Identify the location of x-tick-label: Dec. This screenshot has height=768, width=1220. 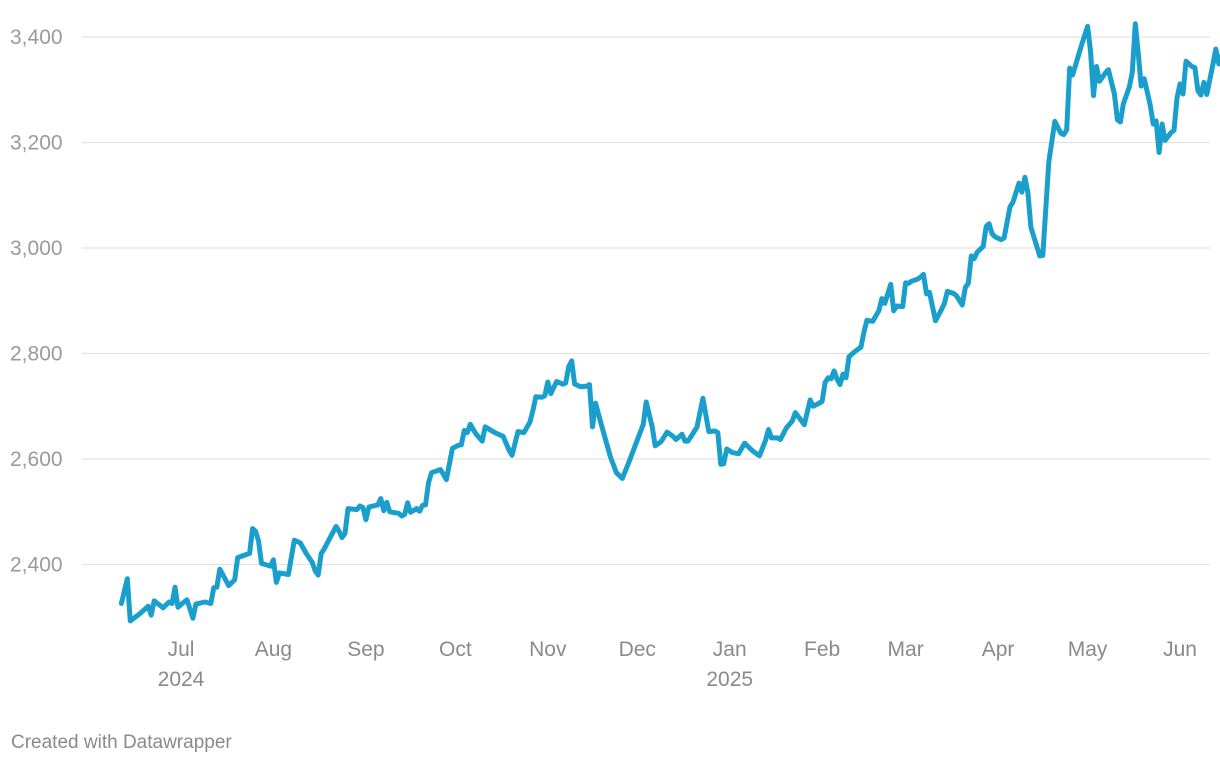
(637, 649).